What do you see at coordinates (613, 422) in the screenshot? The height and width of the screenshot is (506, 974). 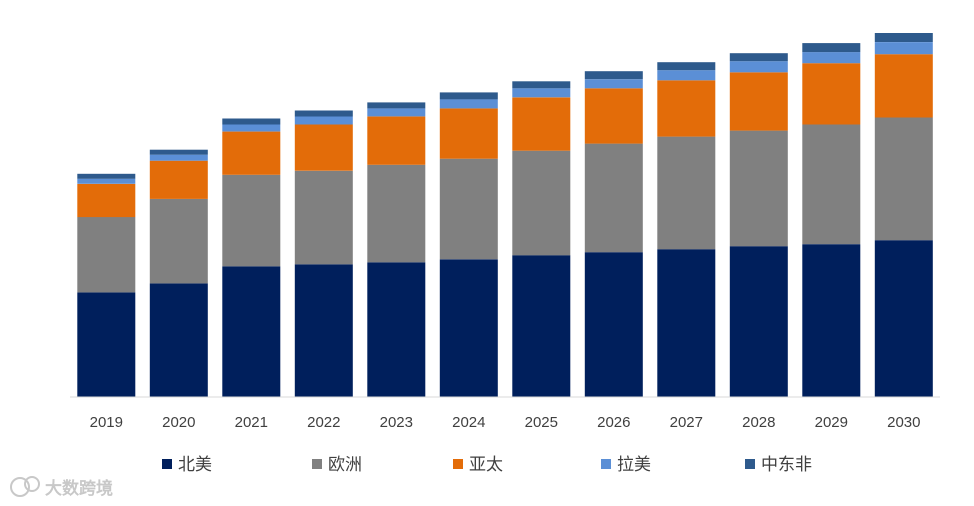 I see `x-tick-label-2026: 2026` at bounding box center [613, 422].